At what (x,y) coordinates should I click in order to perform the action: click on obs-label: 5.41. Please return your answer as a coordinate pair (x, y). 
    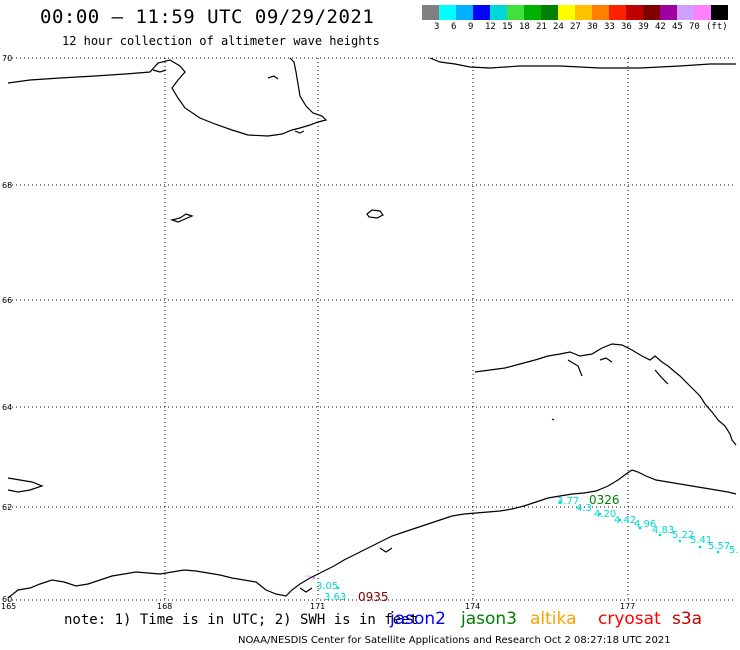
    Looking at the image, I should click on (701, 540).